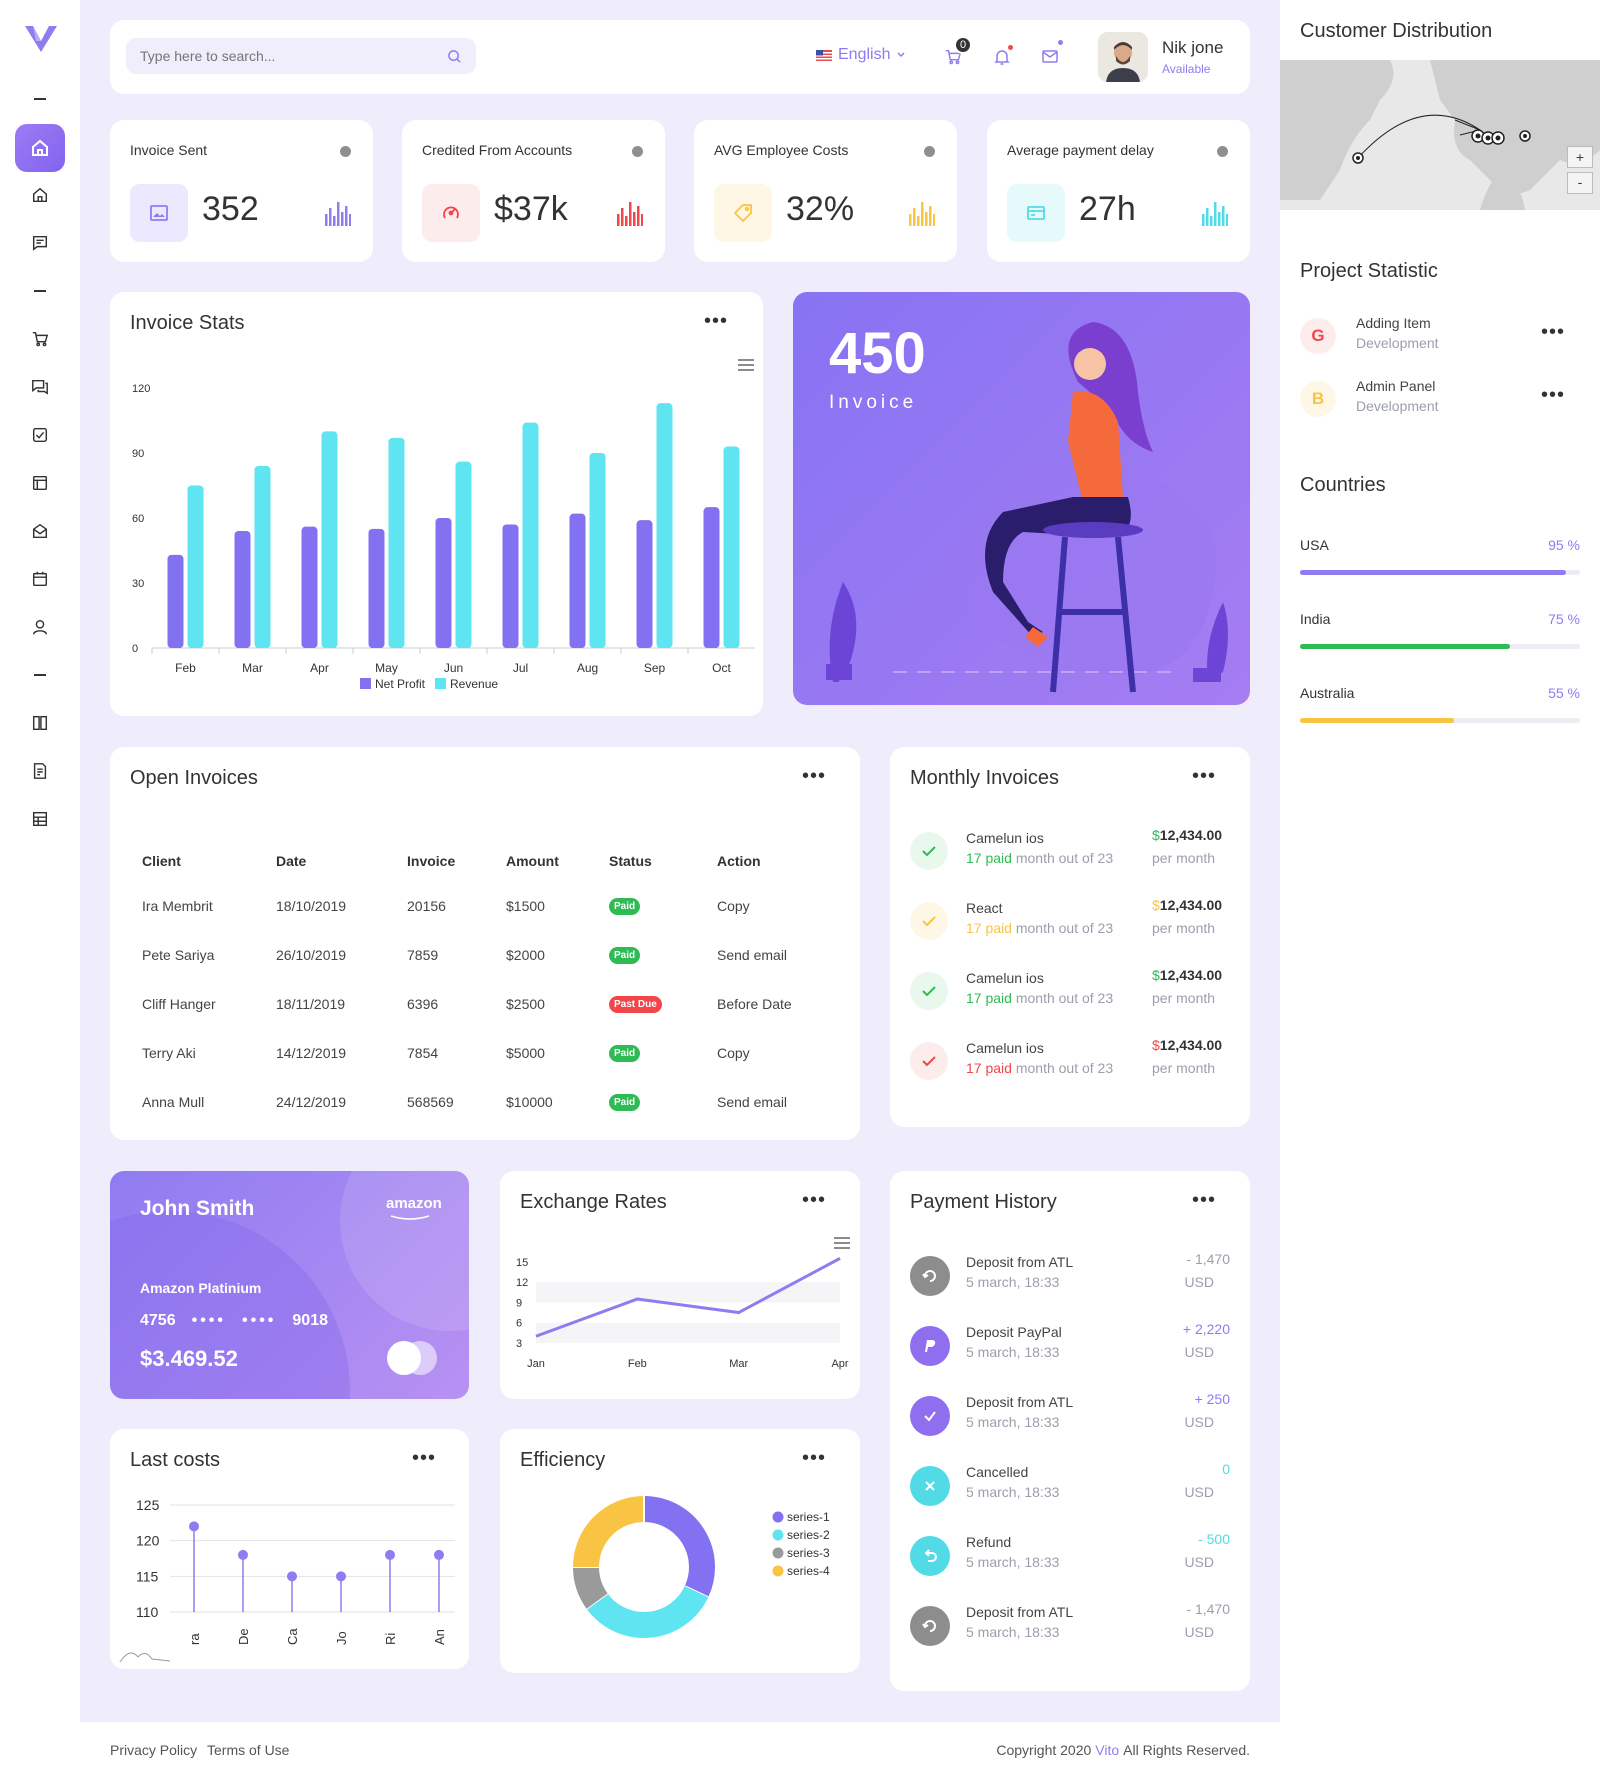 The width and height of the screenshot is (1600, 1776). I want to click on x-tick-label: Jan, so click(536, 1364).